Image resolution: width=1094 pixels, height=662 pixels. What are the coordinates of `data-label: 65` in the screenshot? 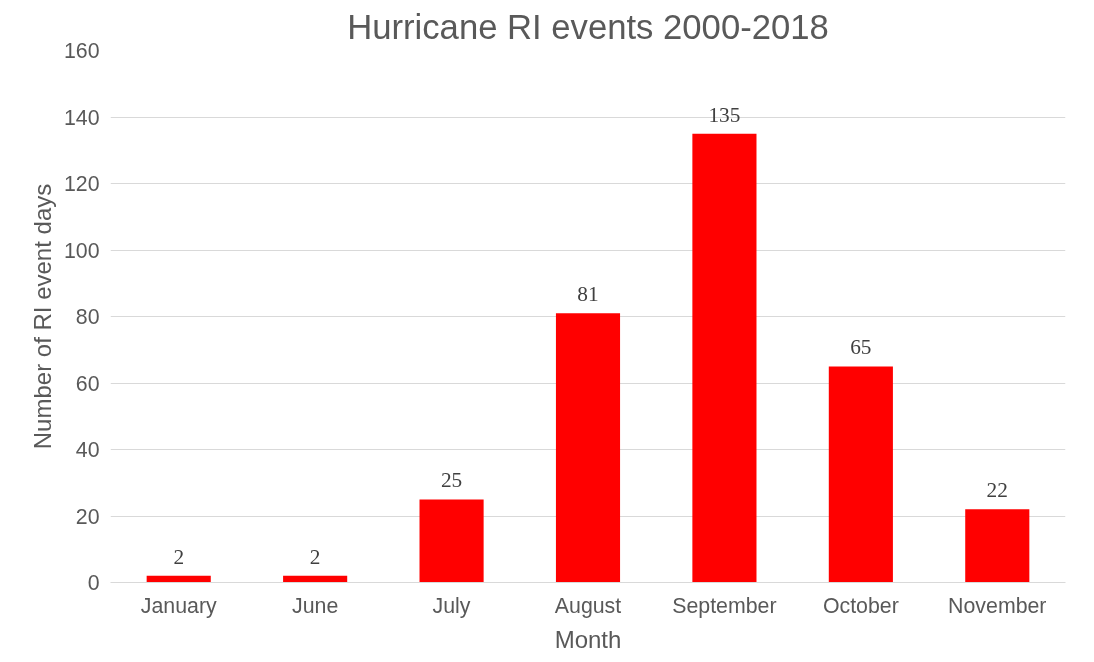 It's located at (861, 347).